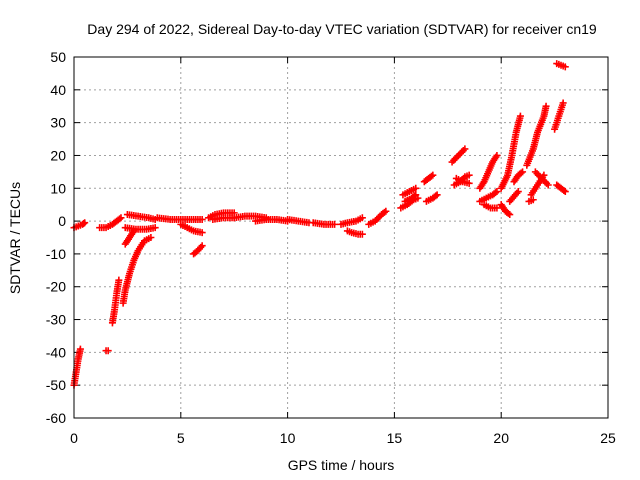  Describe the element at coordinates (608, 438) in the screenshot. I see `x-tick-label: 25` at that location.